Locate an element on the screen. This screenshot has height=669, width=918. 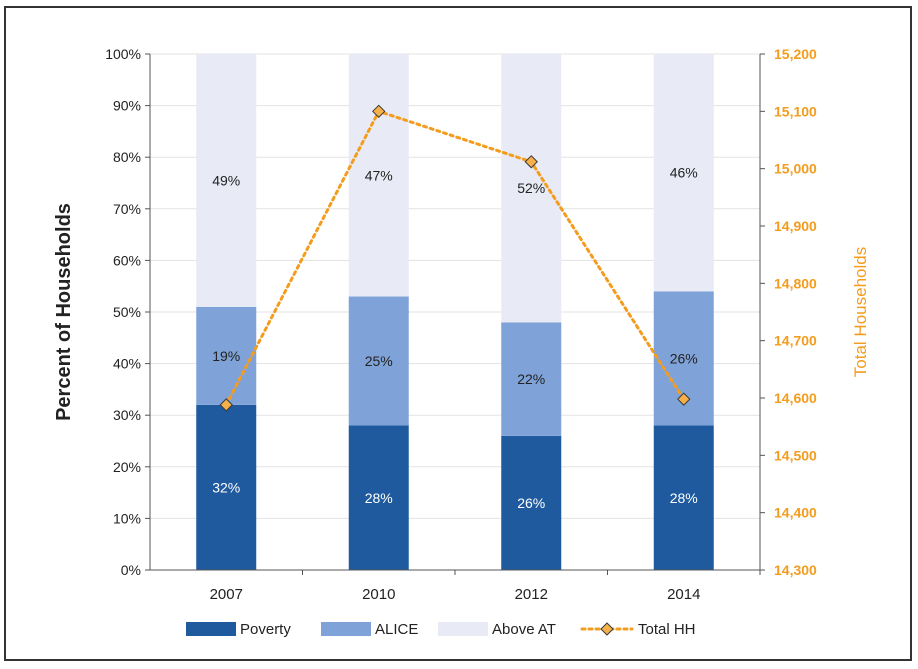
y-axis-title: Percent of Households is located at coordinates (64, 312).